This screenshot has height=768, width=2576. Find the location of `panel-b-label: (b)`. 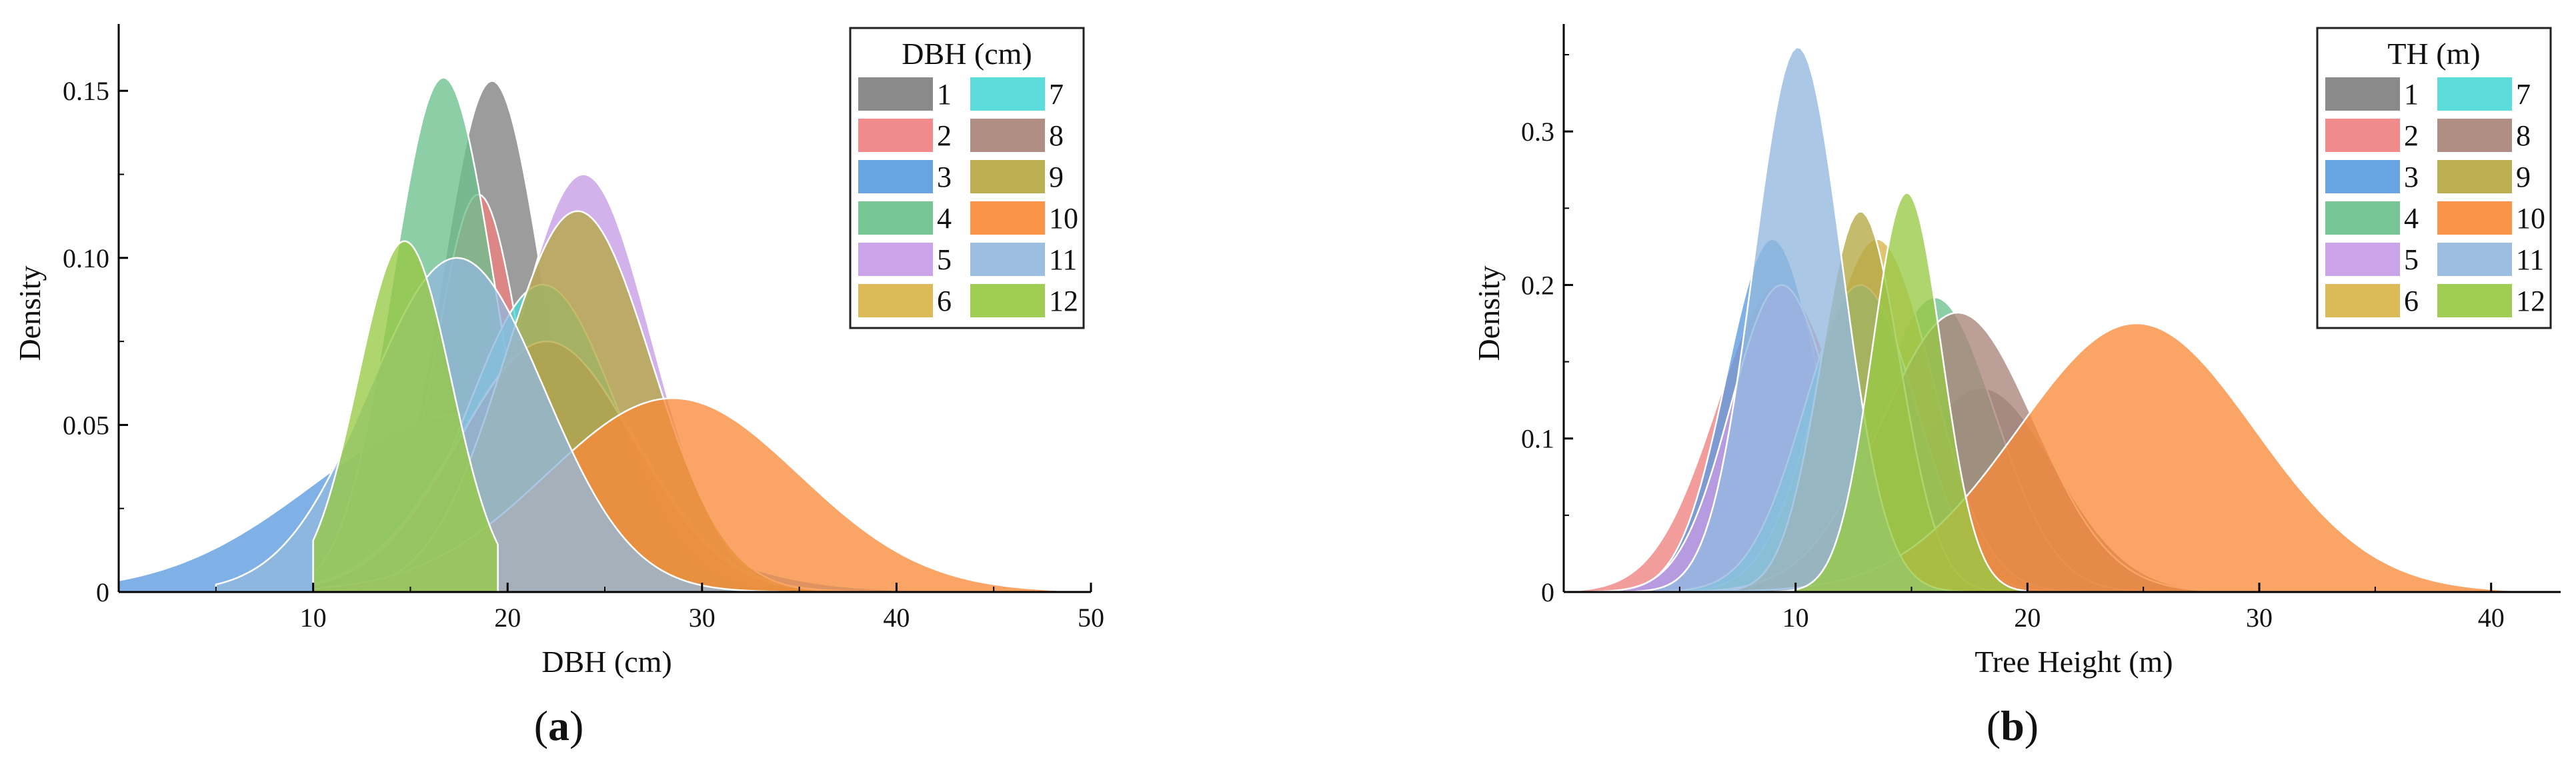

panel-b-label: (b) is located at coordinates (2013, 725).